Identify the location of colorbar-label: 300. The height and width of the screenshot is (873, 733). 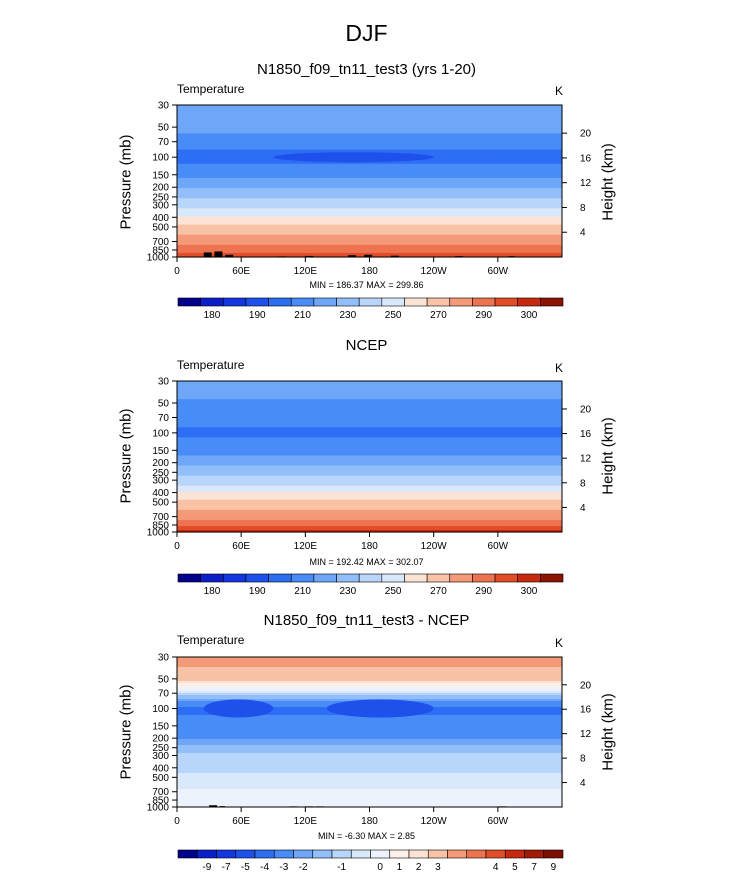
(529, 315).